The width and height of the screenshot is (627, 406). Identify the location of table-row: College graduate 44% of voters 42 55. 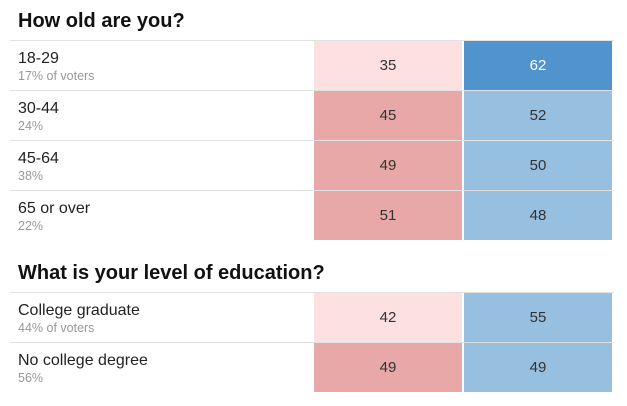
(312, 317).